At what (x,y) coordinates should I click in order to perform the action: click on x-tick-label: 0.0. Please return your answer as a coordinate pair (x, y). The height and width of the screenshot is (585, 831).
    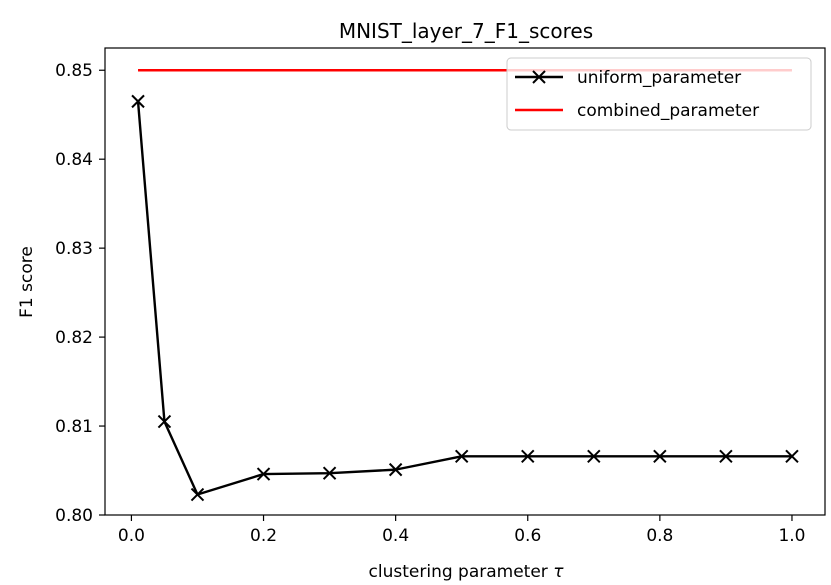
    Looking at the image, I should click on (131, 536).